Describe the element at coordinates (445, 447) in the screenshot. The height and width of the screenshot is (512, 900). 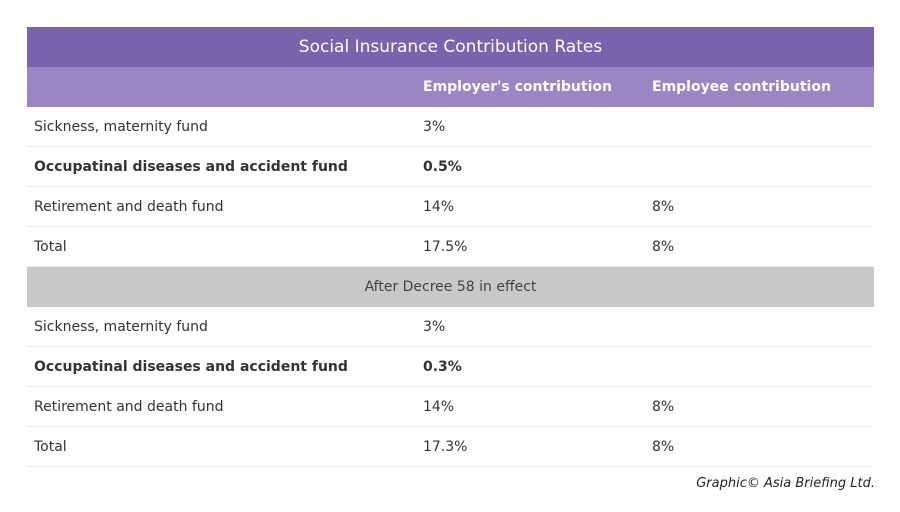
I see `table-cell: 17.3%` at that location.